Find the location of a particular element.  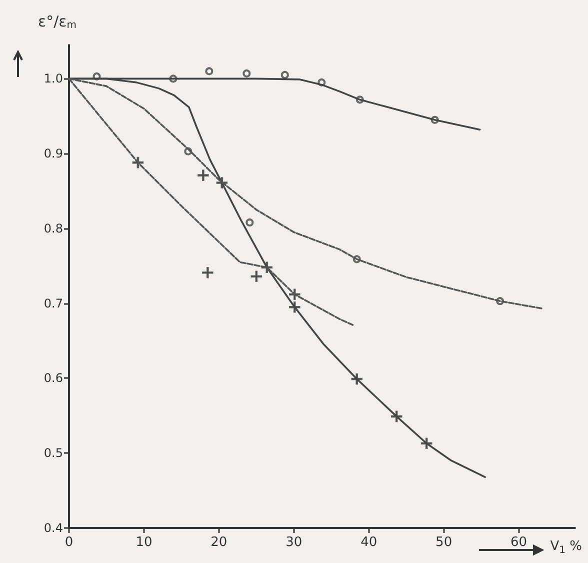

x-tick-label: 60 is located at coordinates (519, 542).